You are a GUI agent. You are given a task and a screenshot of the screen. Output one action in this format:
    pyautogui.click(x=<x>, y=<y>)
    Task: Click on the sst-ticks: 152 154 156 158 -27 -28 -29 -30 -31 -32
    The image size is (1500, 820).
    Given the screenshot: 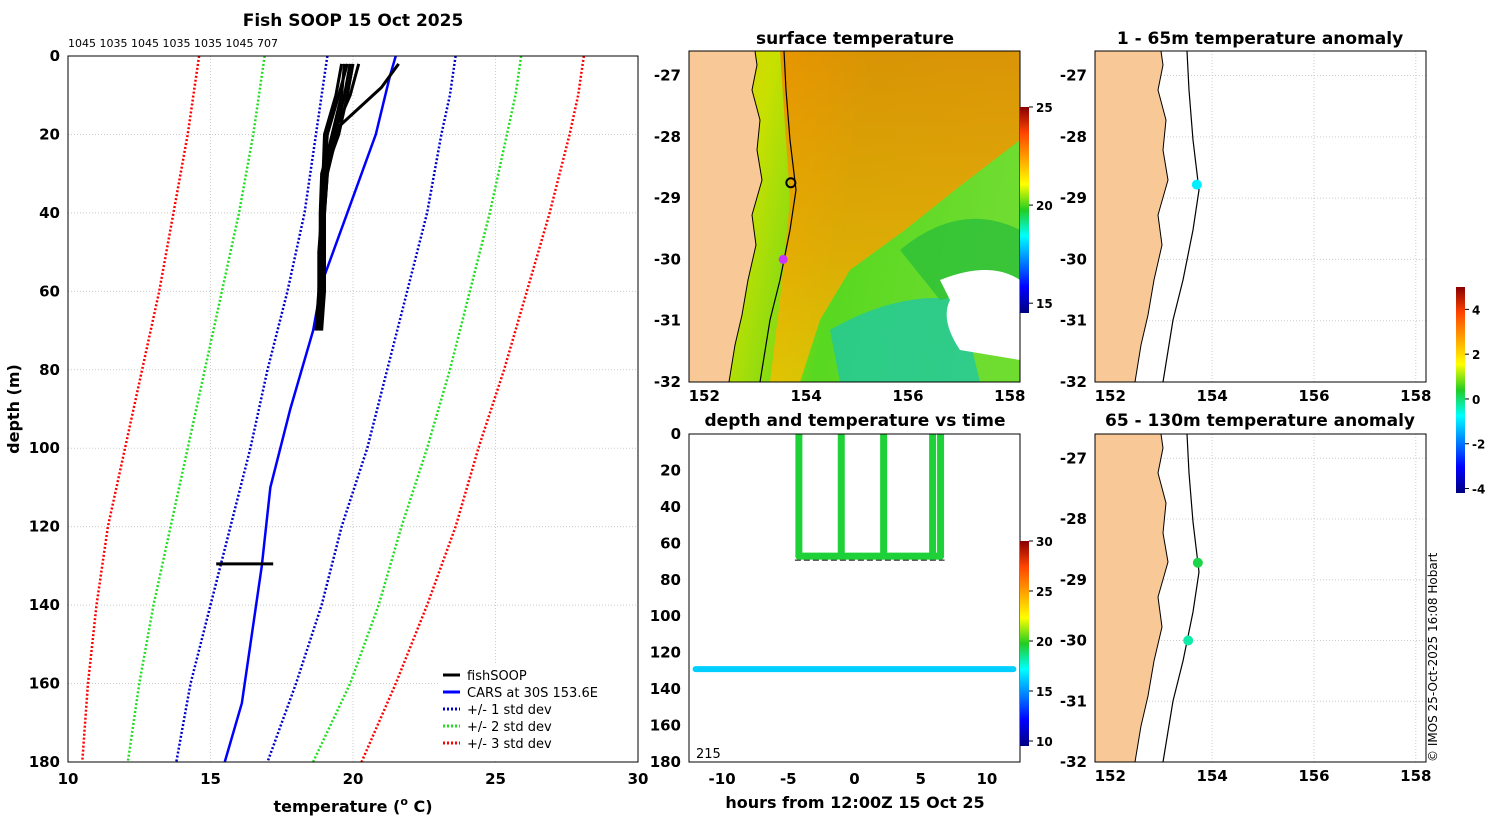 What is the action you would take?
    pyautogui.click(x=840, y=236)
    